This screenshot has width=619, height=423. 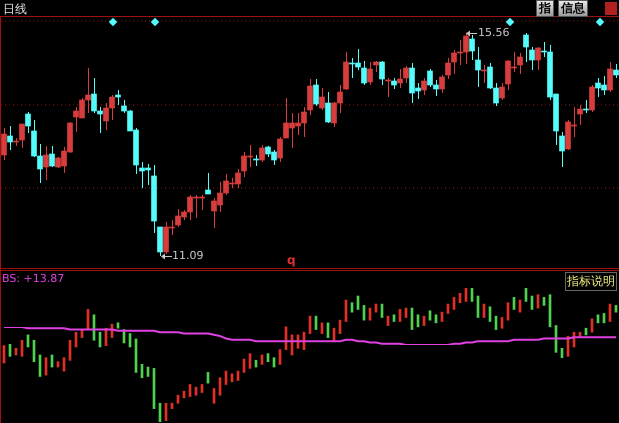 I want to click on annotation: 11.09, so click(x=188, y=255).